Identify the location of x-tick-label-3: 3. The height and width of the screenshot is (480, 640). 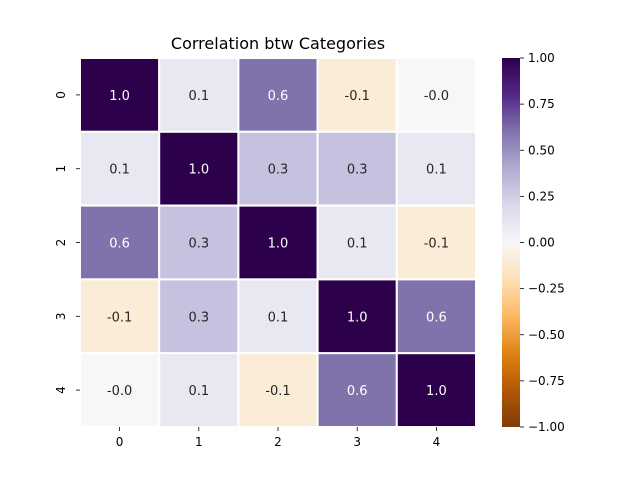
(357, 442).